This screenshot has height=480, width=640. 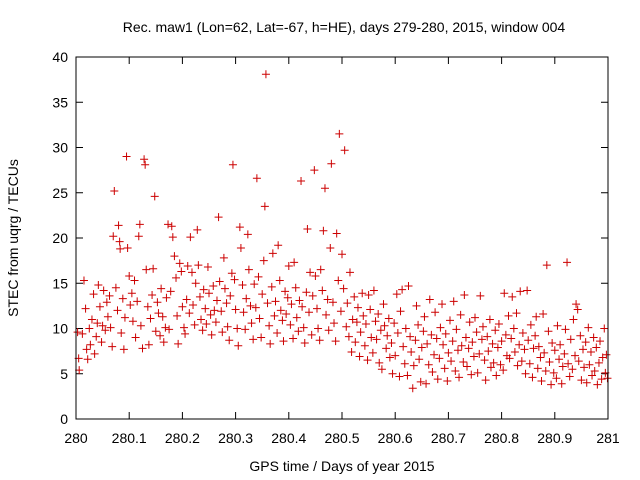 I want to click on y-tick-label: 35, so click(x=60, y=102).